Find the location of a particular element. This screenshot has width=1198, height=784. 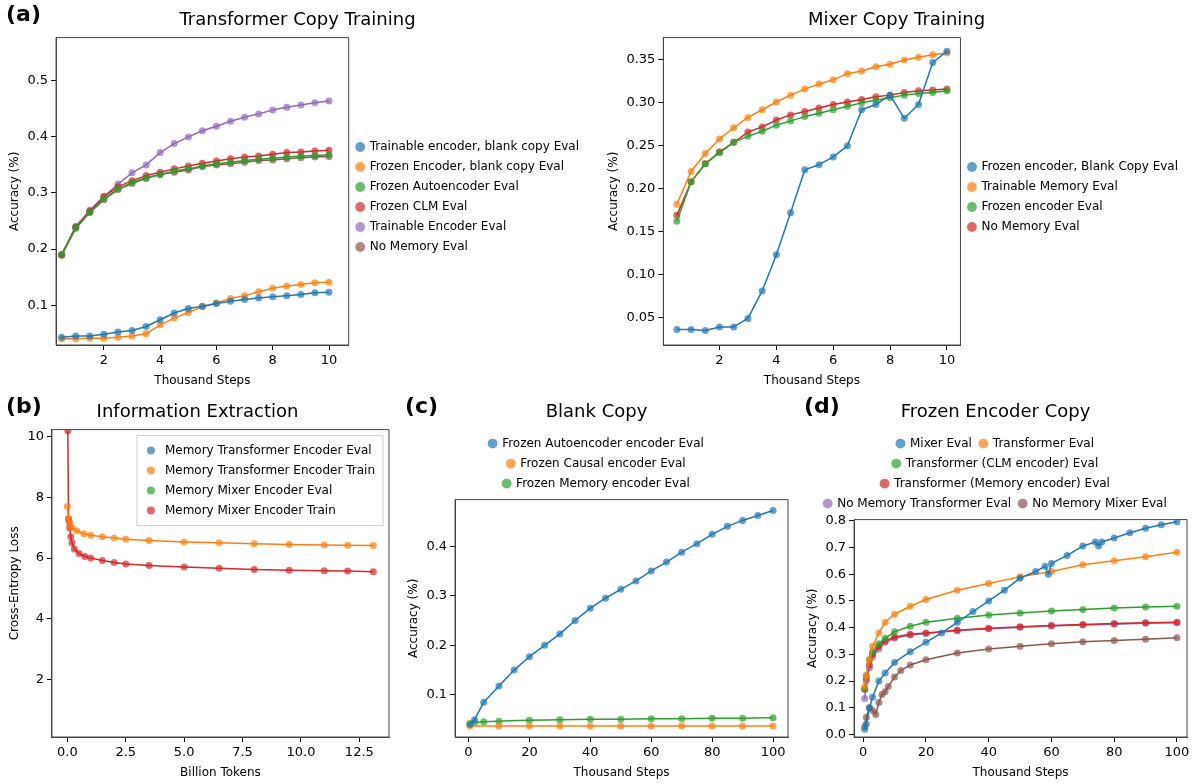

legend-label: Frozen Autoencoder encoder Eval is located at coordinates (603, 442).